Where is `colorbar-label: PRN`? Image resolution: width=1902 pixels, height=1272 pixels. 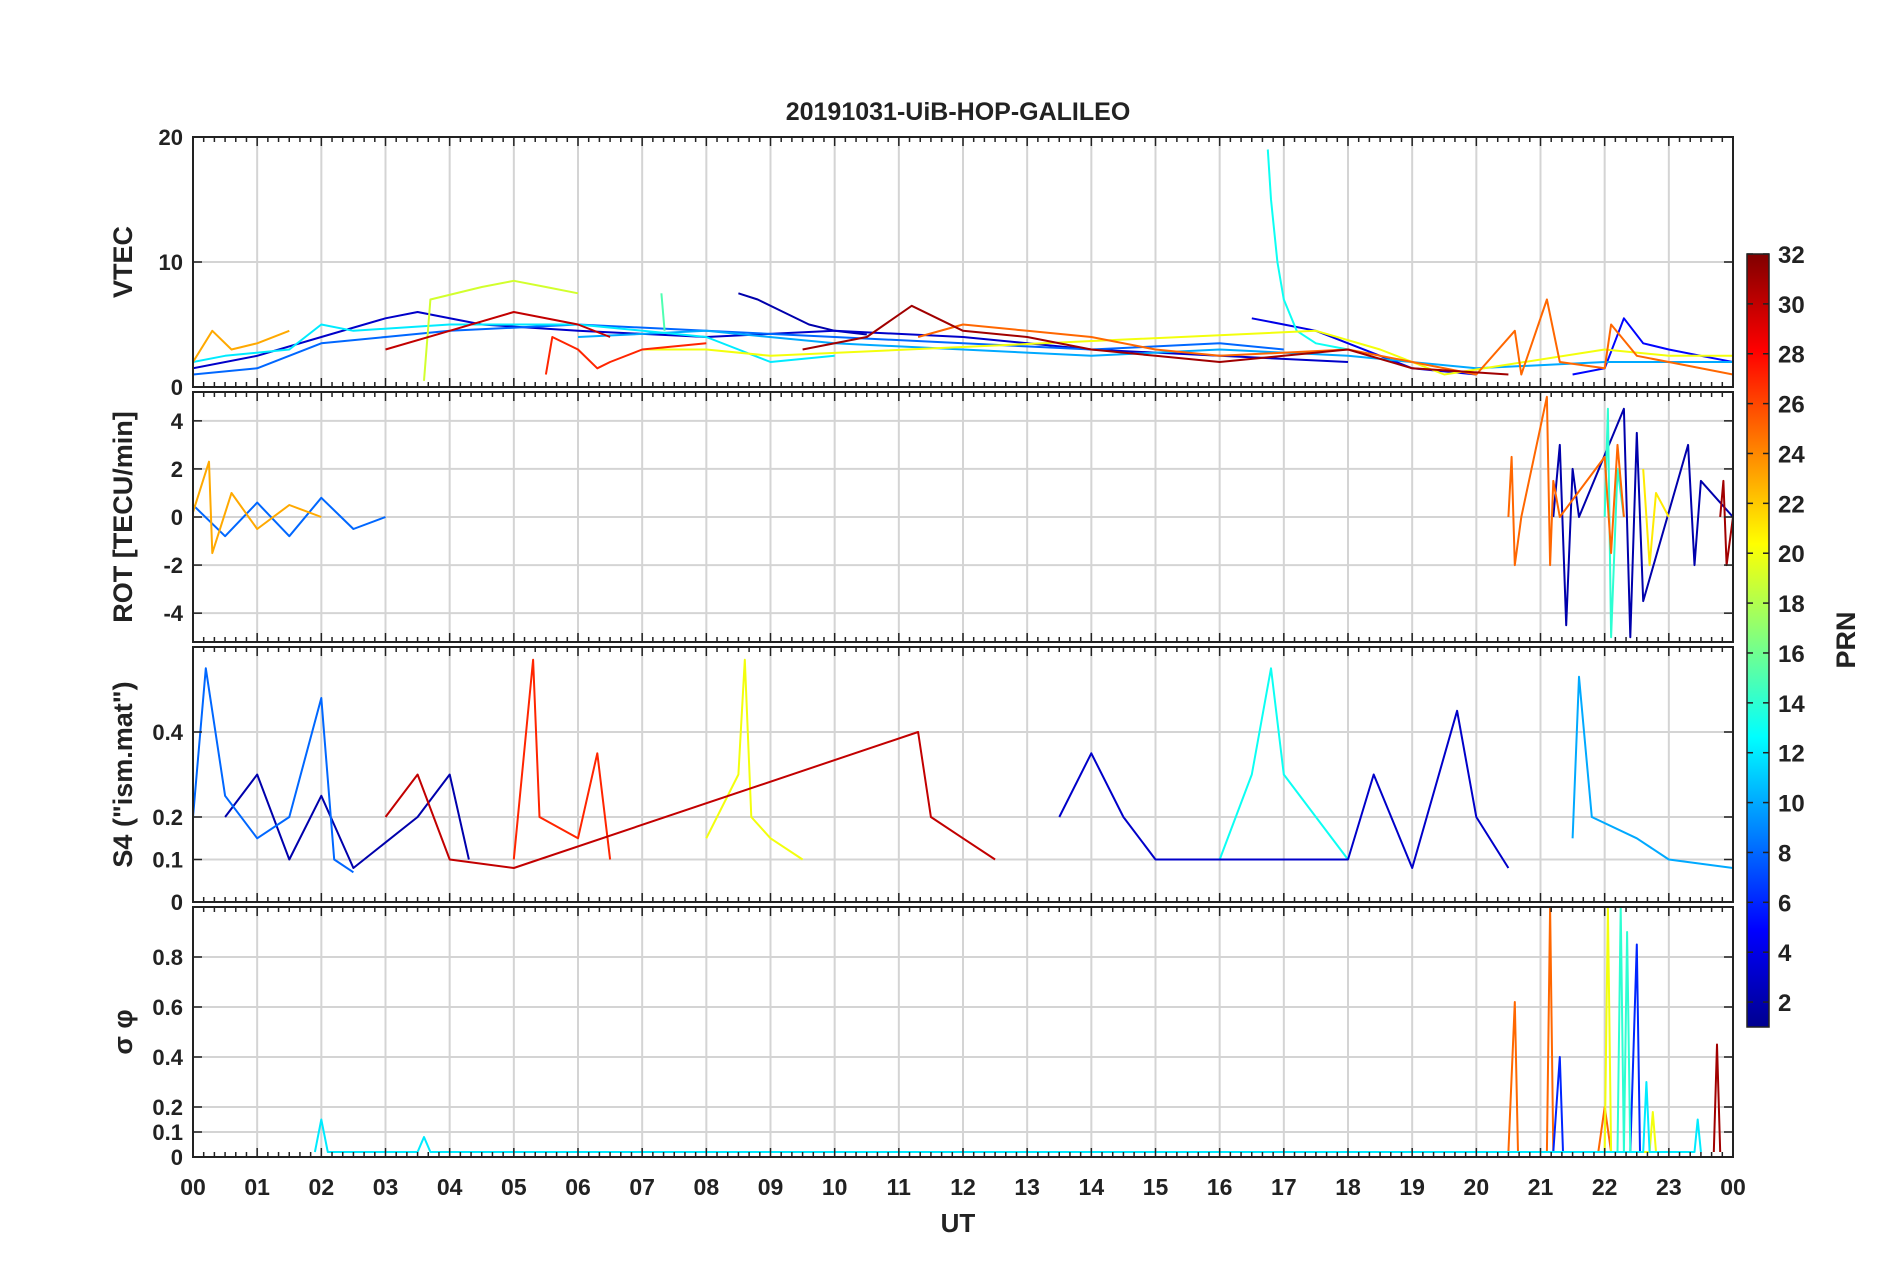
colorbar-label: PRN is located at coordinates (1846, 639).